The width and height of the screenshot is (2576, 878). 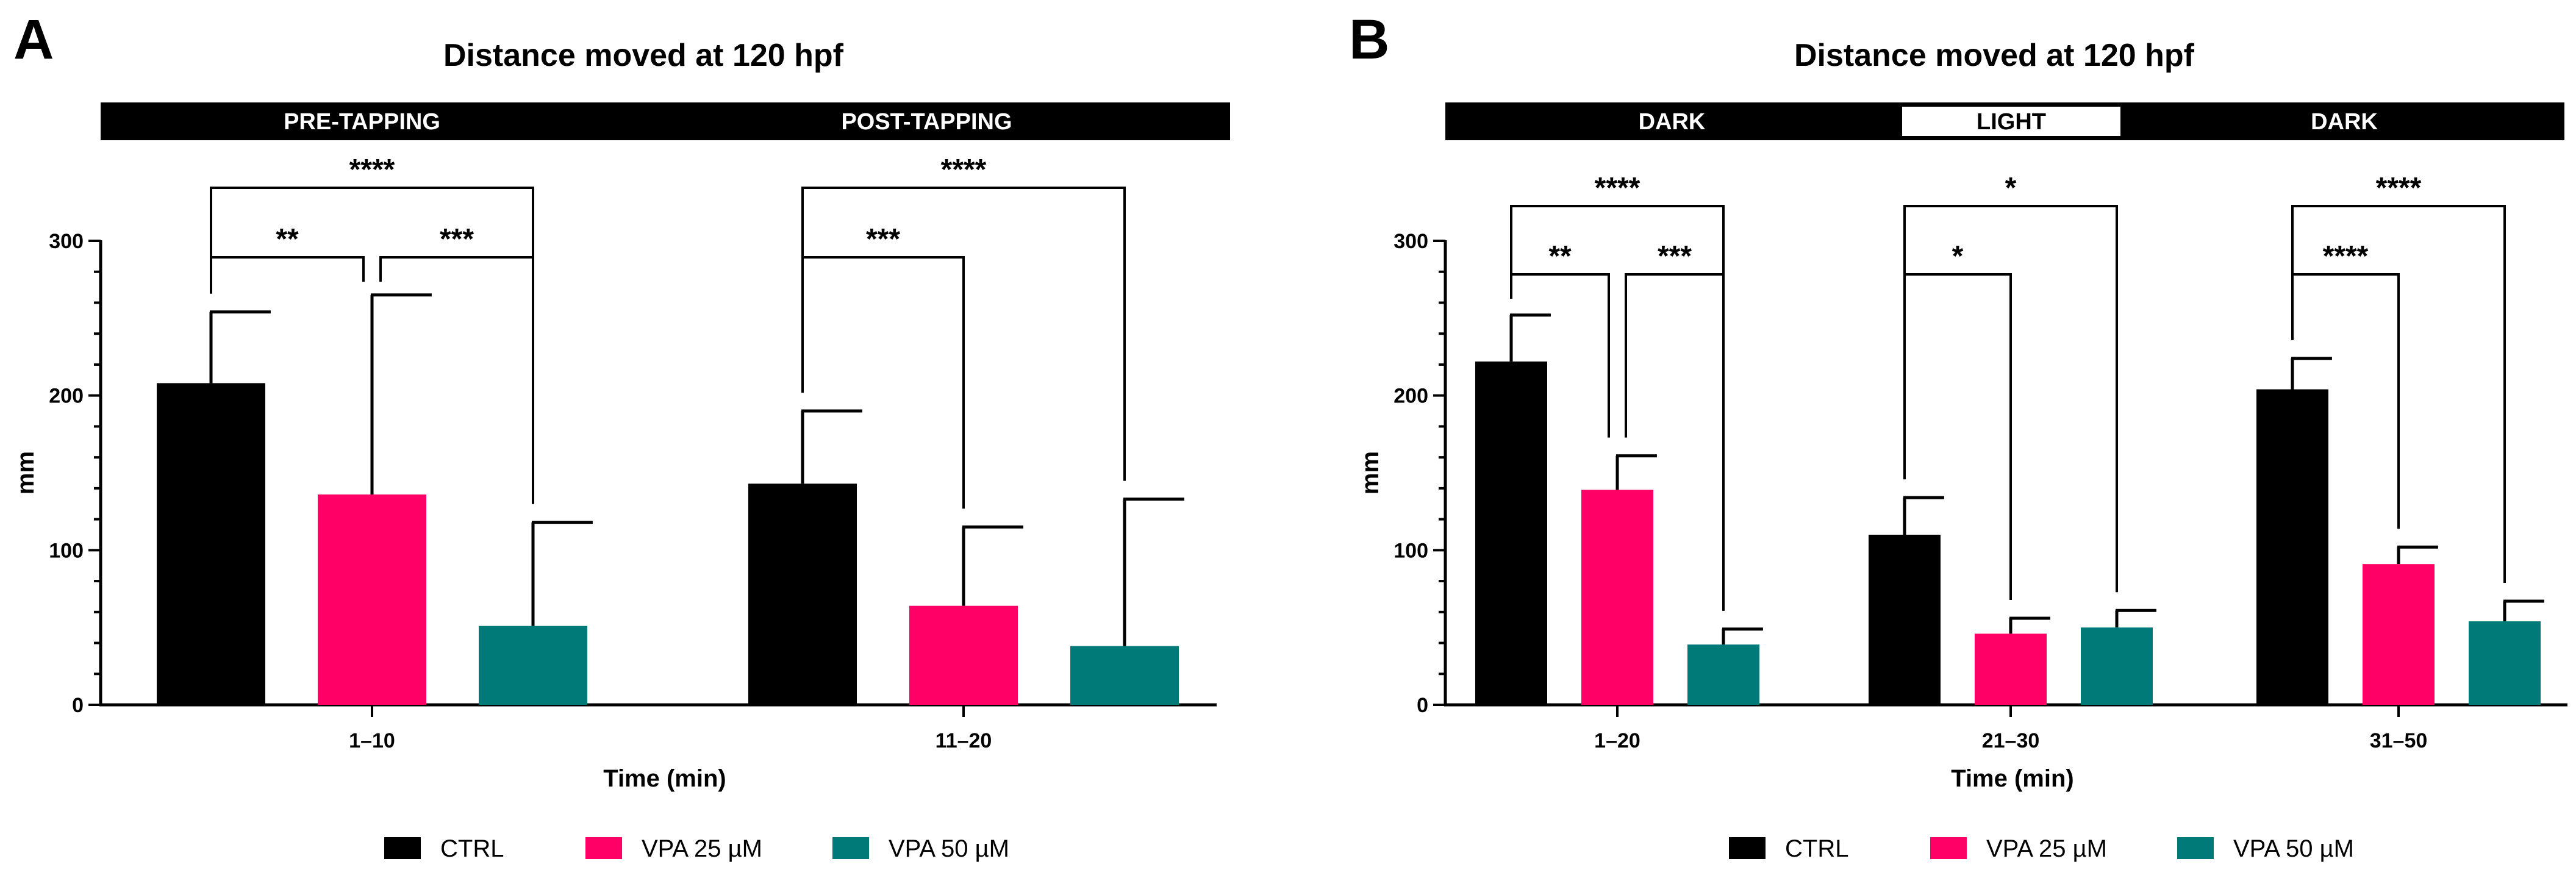 What do you see at coordinates (372, 740) in the screenshot?
I see `x-tick-label: 1–10` at bounding box center [372, 740].